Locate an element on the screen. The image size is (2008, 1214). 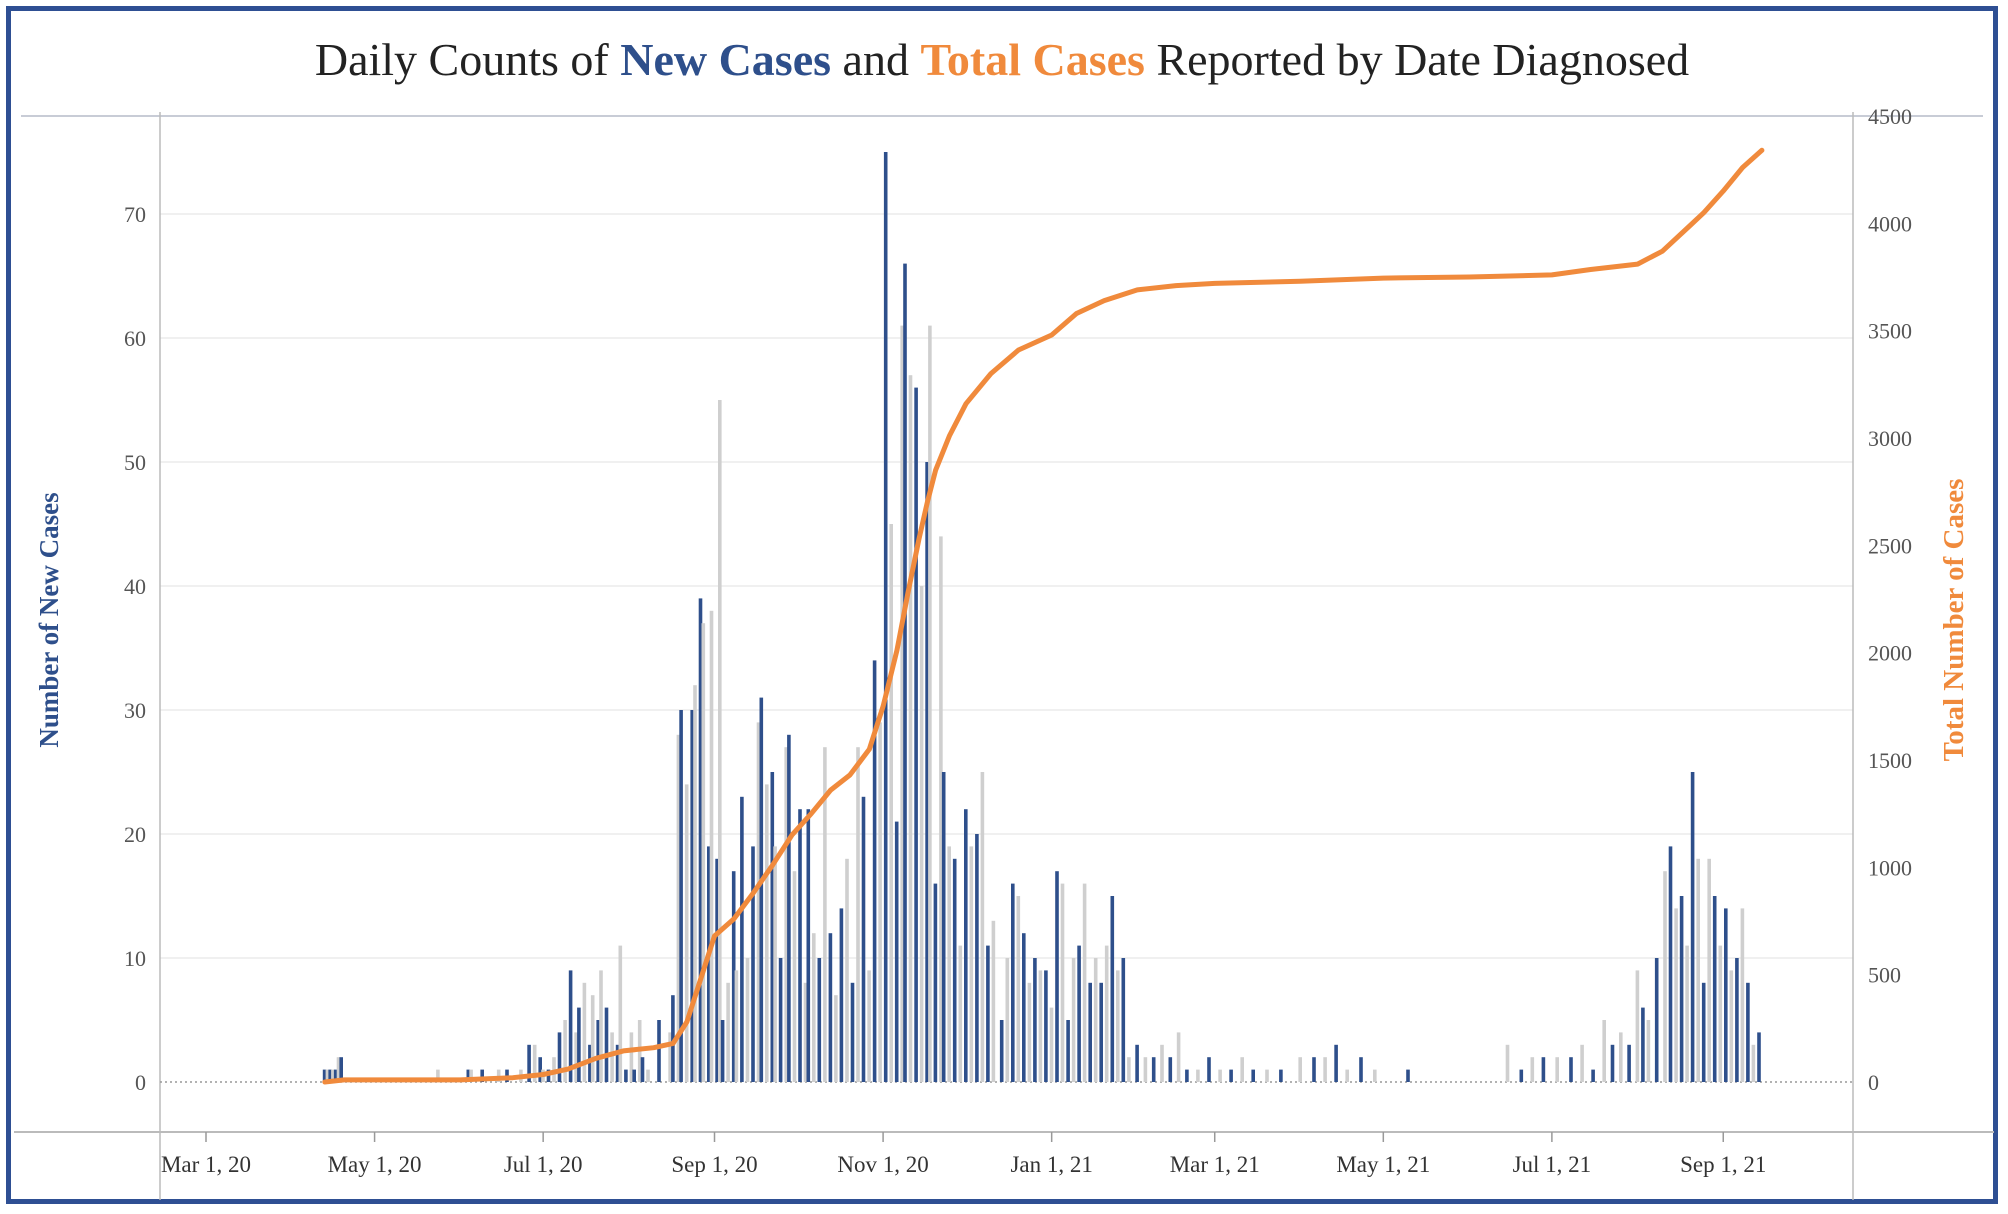
left-axis-ticks: 0 10 20 30 40 50 60 70 is located at coordinates (135, 648).